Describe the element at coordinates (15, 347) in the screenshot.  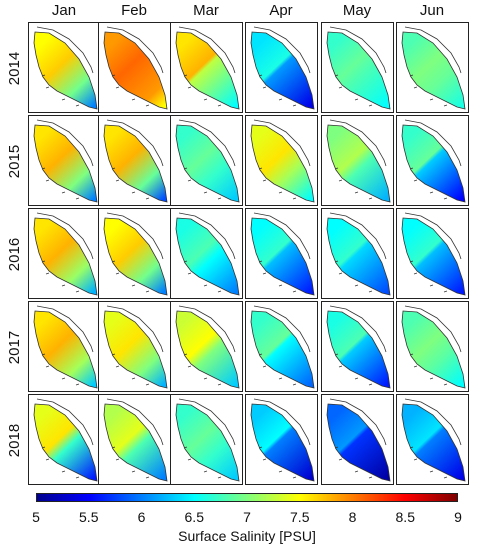
I see `year-label-wrap-2017: 2017` at that location.